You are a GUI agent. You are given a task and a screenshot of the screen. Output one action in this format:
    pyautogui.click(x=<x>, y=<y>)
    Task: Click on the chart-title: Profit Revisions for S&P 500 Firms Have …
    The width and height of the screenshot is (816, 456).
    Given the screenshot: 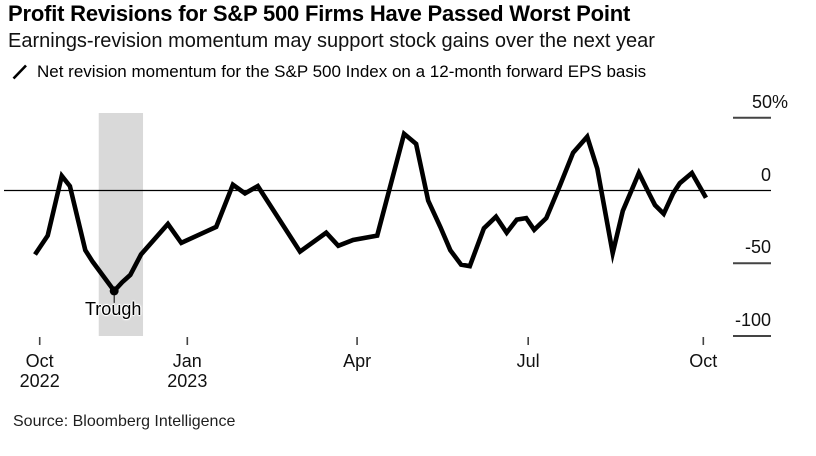 What is the action you would take?
    pyautogui.click(x=319, y=13)
    